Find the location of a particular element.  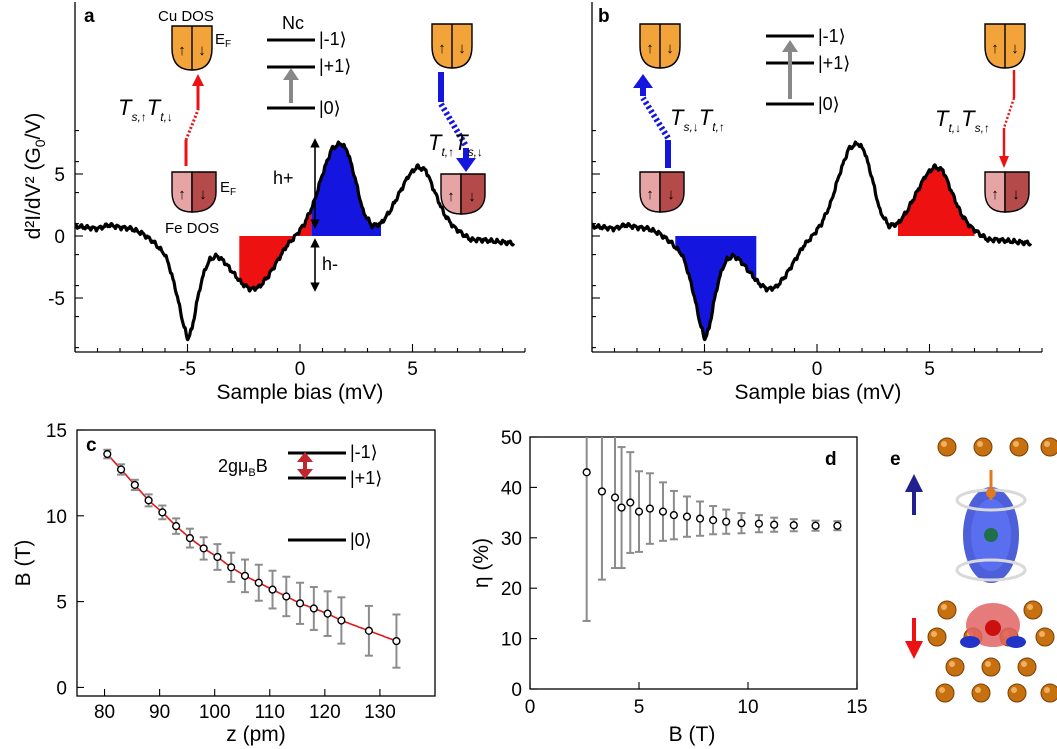

c-level-plus1-label: |+1⟩ is located at coordinates (366, 478).